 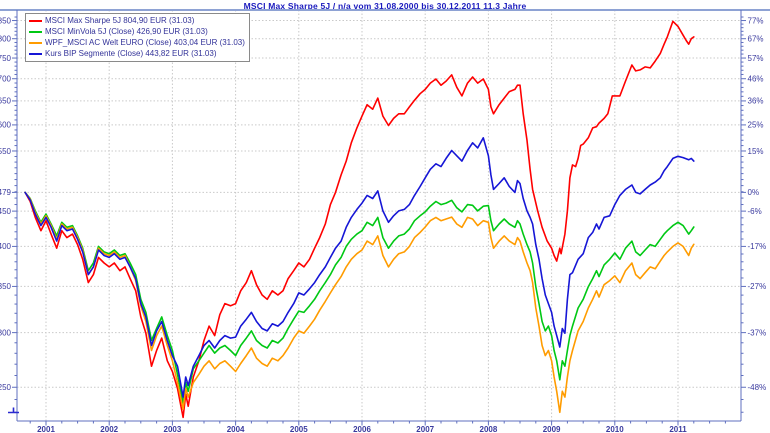 I want to click on y-axis-label-eur: 550, so click(x=6, y=151).